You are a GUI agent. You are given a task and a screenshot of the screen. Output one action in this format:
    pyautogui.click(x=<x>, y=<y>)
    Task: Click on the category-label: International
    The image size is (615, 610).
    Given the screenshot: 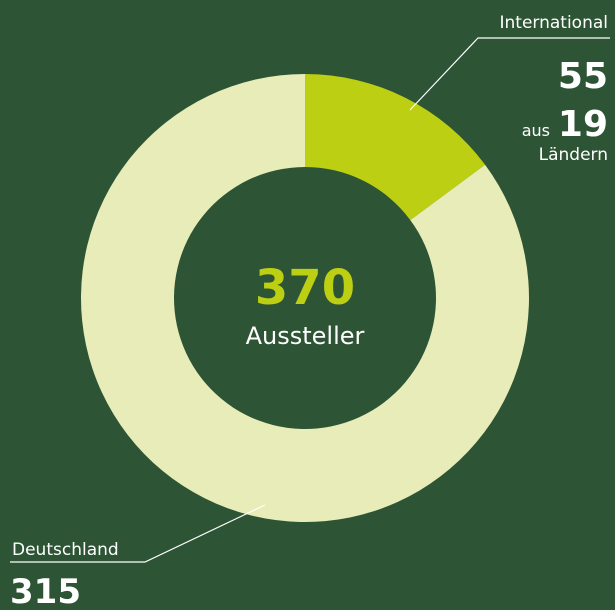 What is the action you would take?
    pyautogui.click(x=554, y=23)
    